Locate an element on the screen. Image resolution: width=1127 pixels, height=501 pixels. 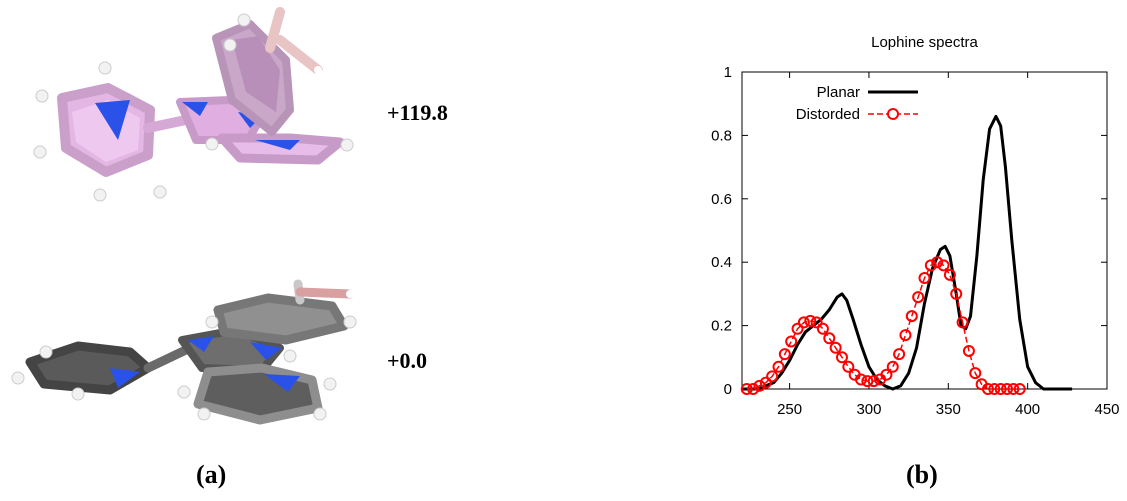
legend-marker-distorded is located at coordinates (893, 114).